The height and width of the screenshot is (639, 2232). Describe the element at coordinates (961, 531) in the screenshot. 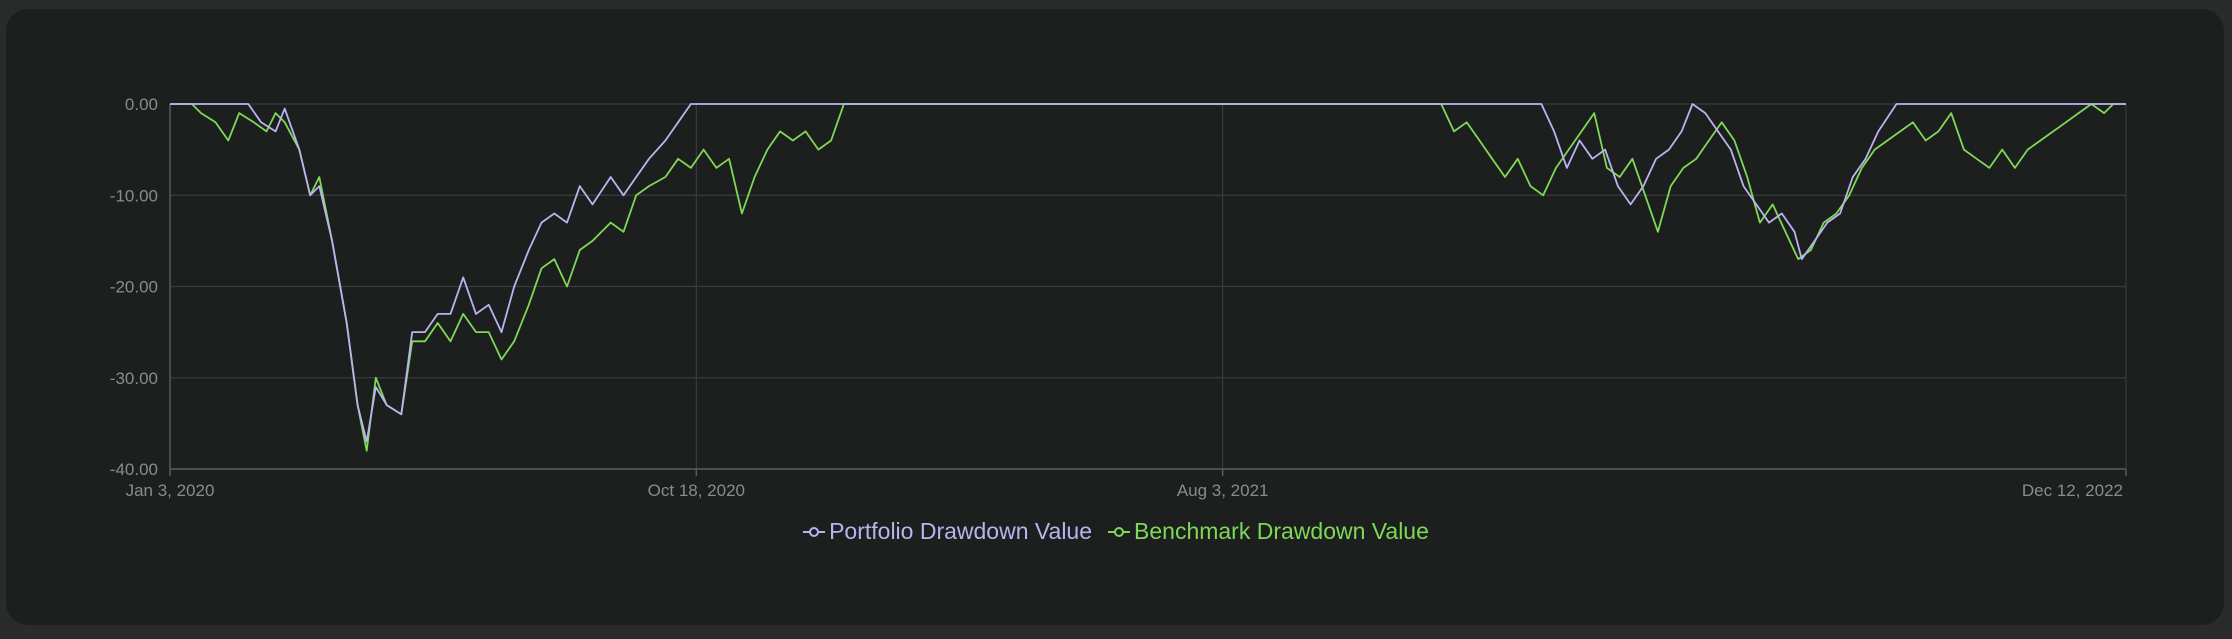

I see `legend-label-portfolio: Portfolio Drawdown Value` at that location.